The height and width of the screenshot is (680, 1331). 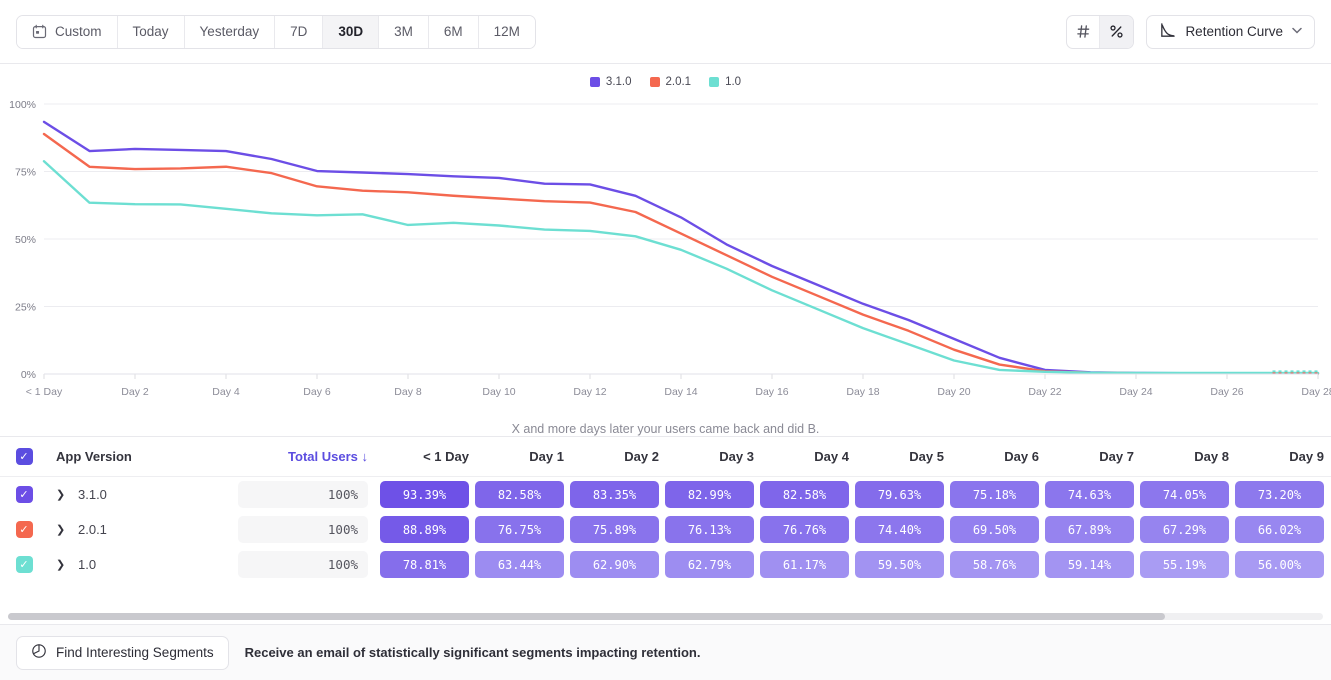 I want to click on retention-cell: 75.89%, so click(x=617, y=529).